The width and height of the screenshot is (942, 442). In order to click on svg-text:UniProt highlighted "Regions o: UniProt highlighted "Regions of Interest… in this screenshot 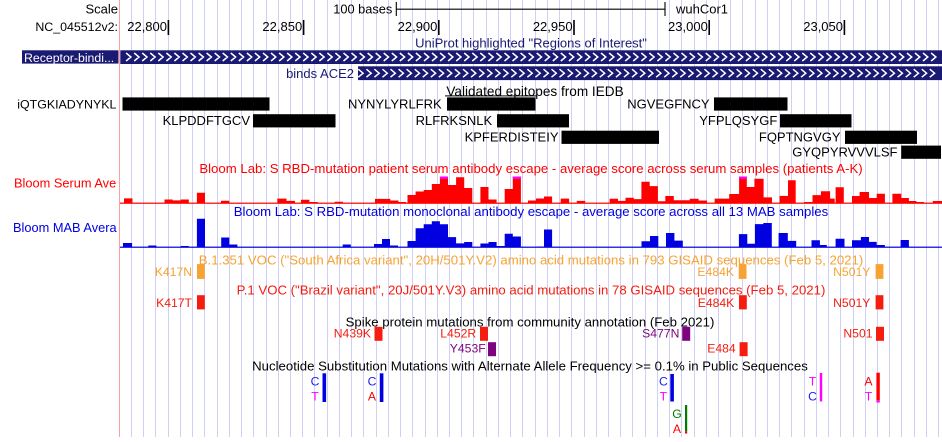, I will do `click(531, 42)`.